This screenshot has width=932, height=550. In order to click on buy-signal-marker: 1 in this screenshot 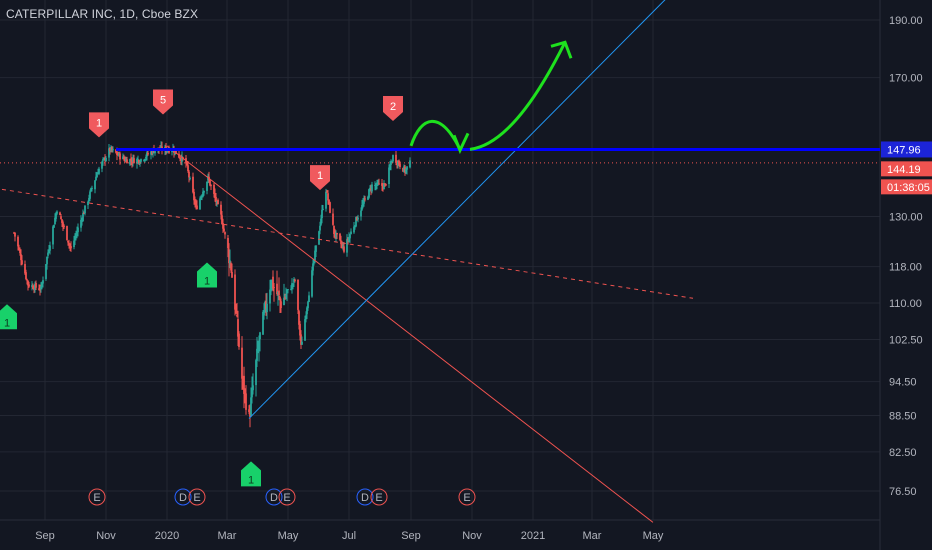, I will do `click(251, 474)`.